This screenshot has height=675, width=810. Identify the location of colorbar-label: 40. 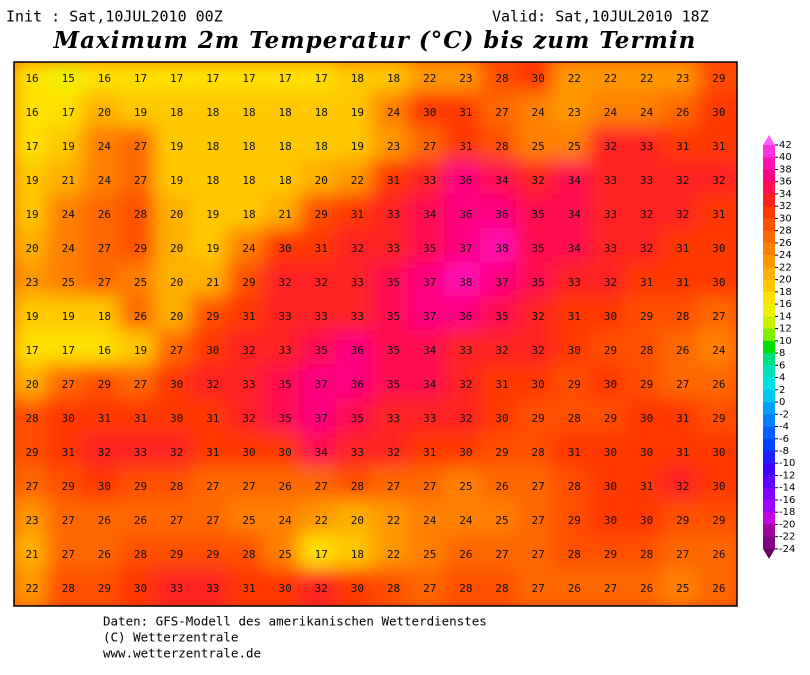
(785, 157).